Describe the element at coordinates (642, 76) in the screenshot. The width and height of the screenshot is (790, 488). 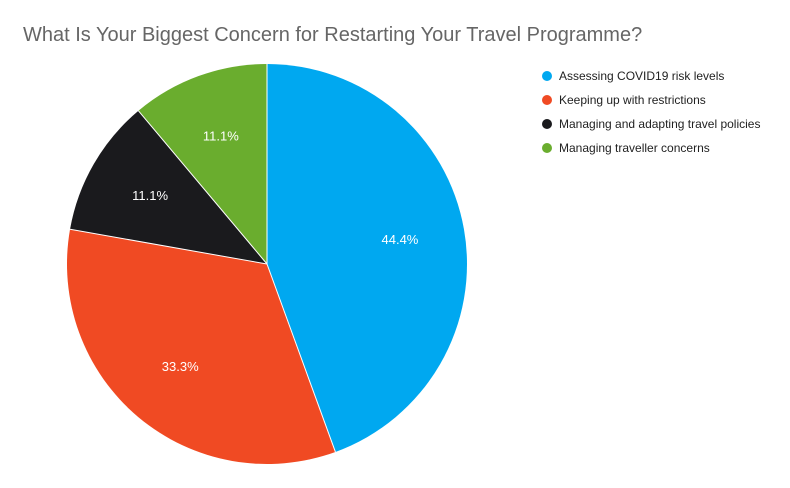
I see `legend-label: Assessing COVID19 risk levels` at that location.